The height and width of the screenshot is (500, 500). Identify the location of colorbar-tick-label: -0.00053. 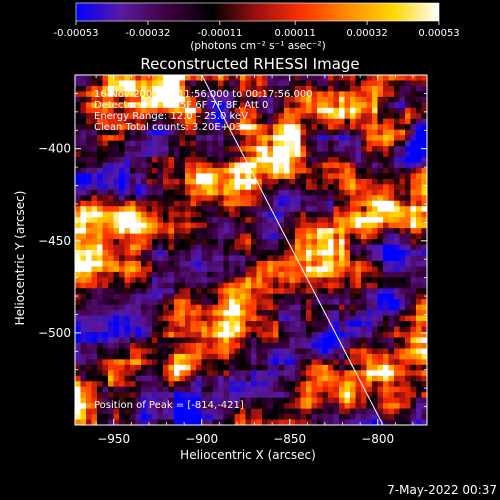
(76, 33).